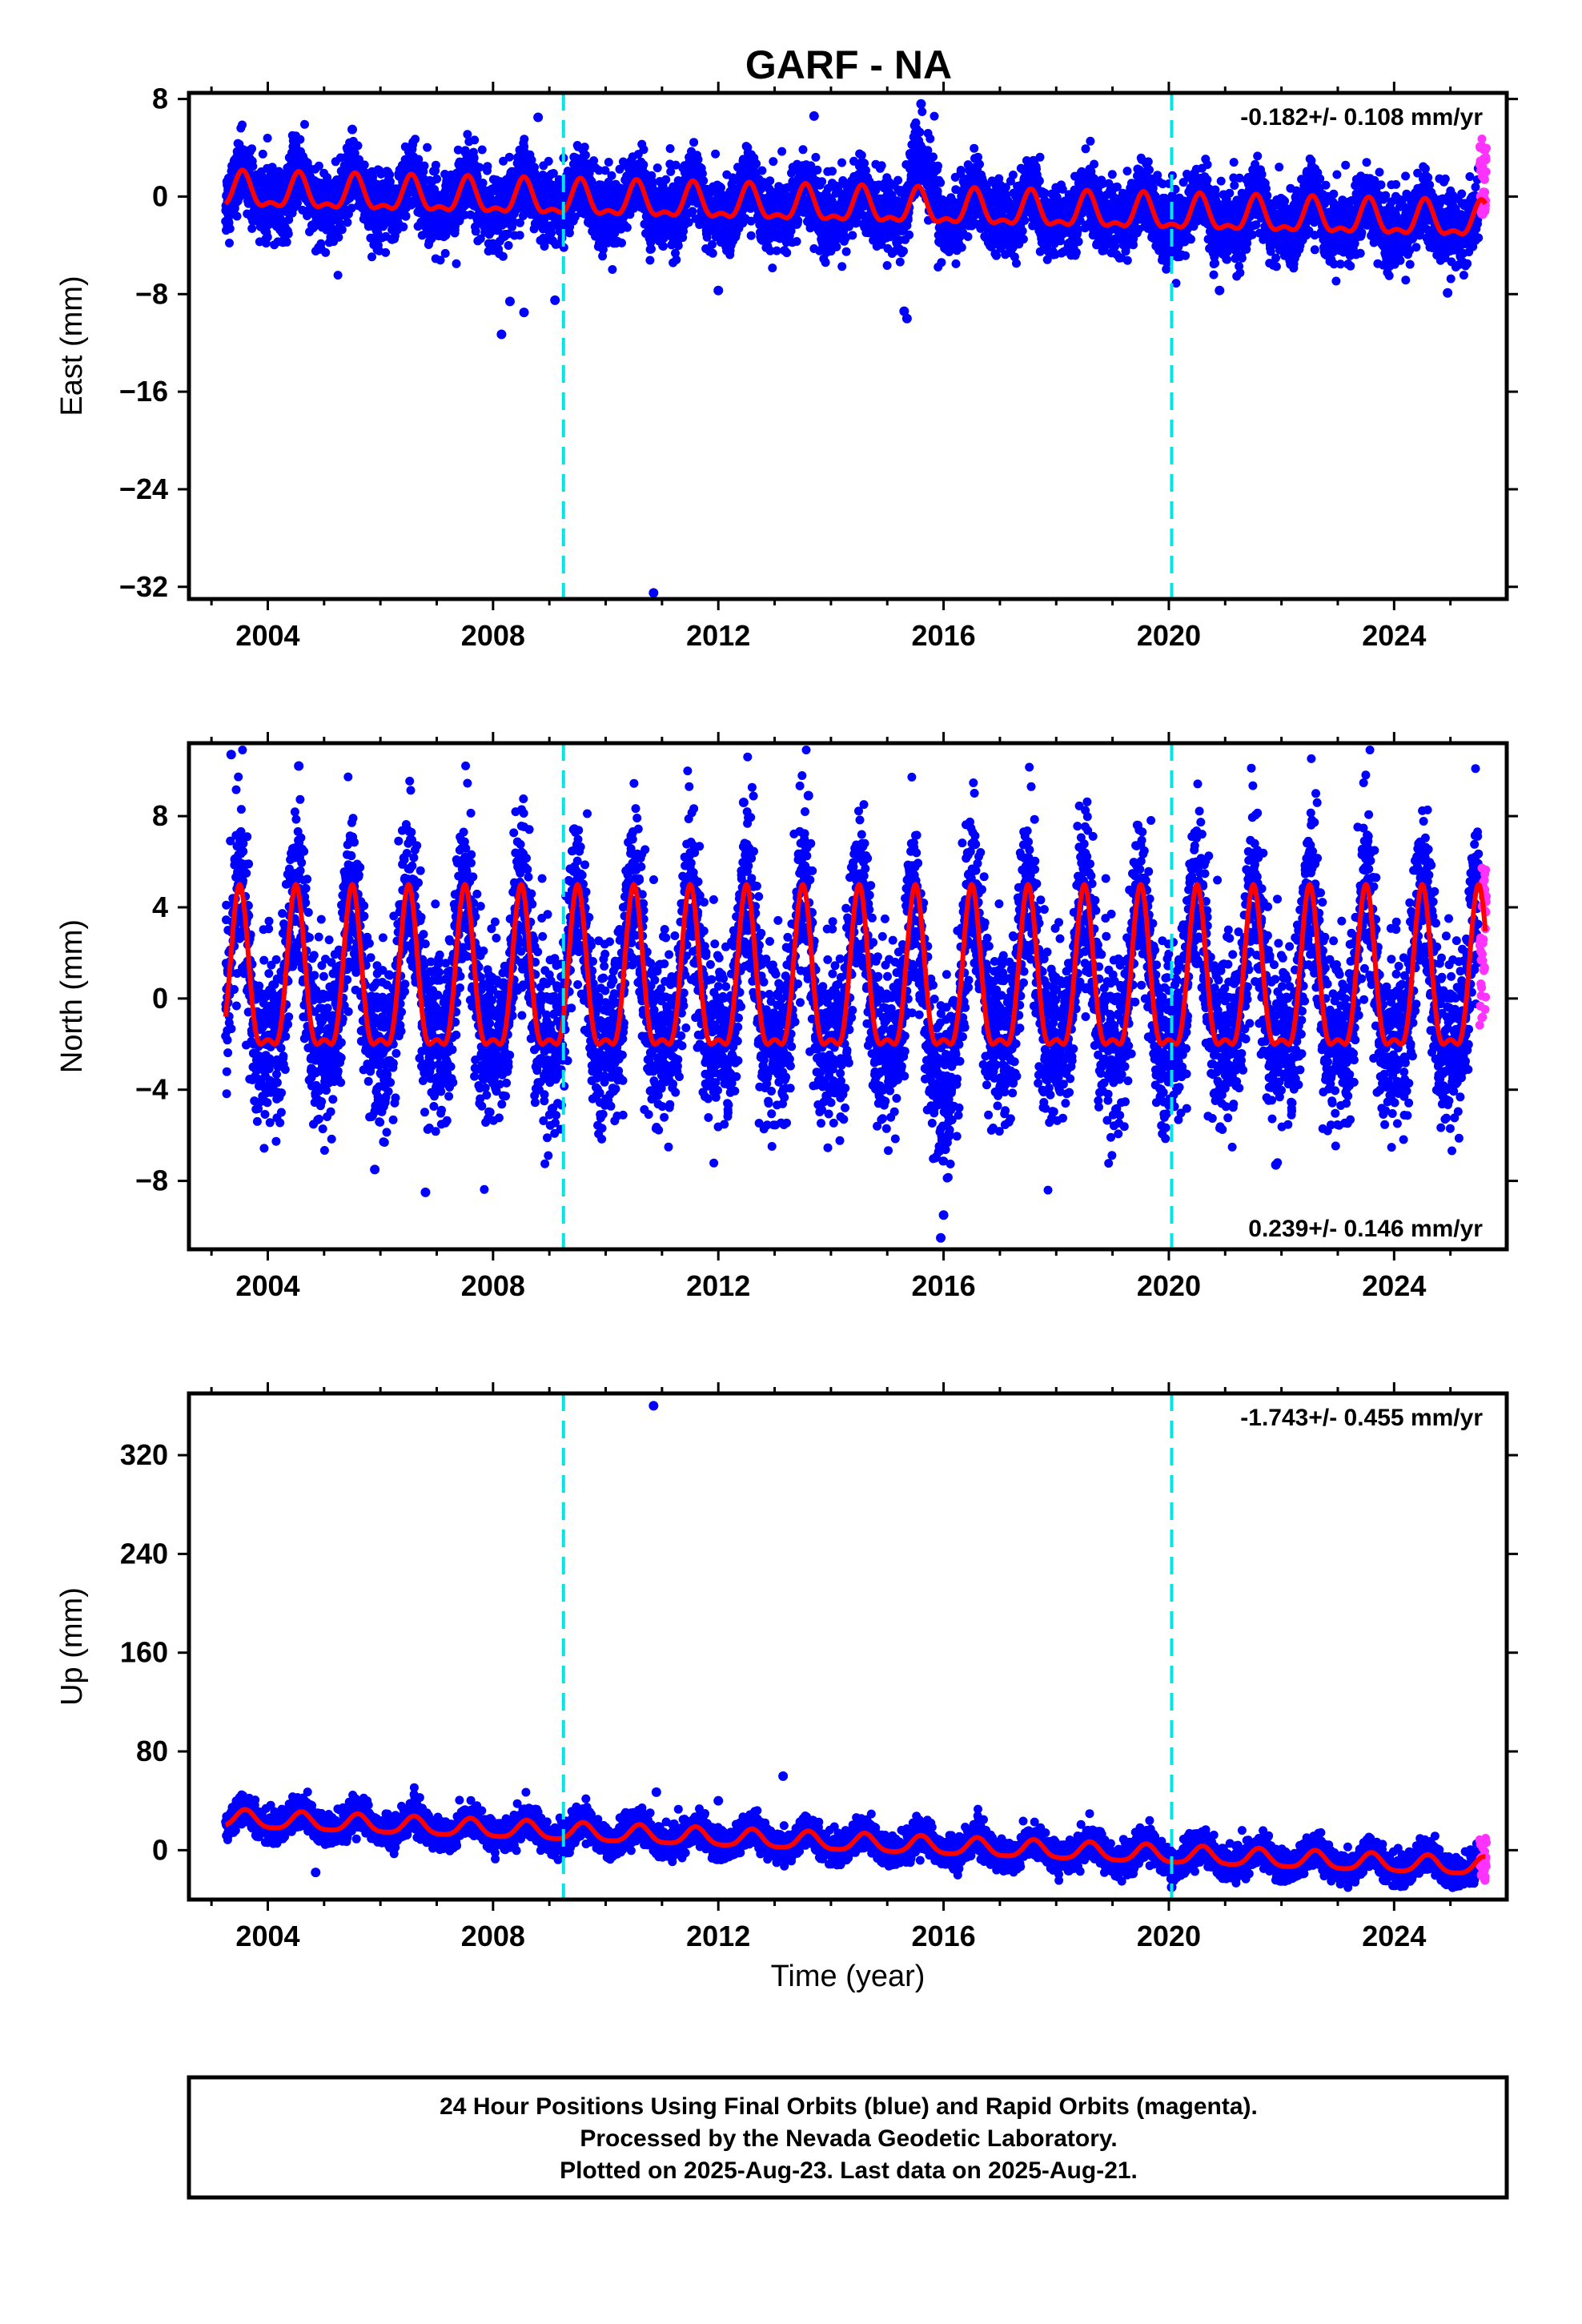 The height and width of the screenshot is (2324, 1582). What do you see at coordinates (848, 64) in the screenshot?
I see `figure-title: GARF - NA` at bounding box center [848, 64].